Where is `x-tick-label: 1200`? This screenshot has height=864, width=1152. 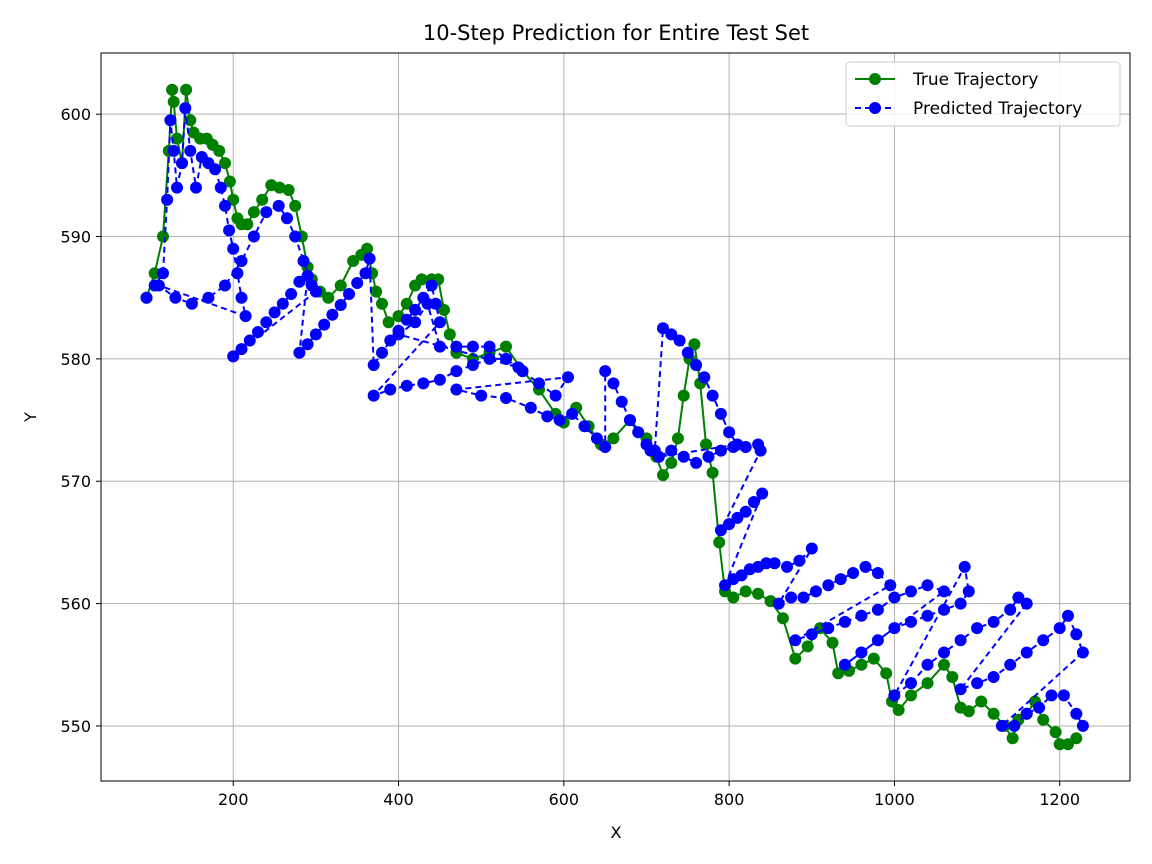 x-tick-label: 1200 is located at coordinates (1059, 799).